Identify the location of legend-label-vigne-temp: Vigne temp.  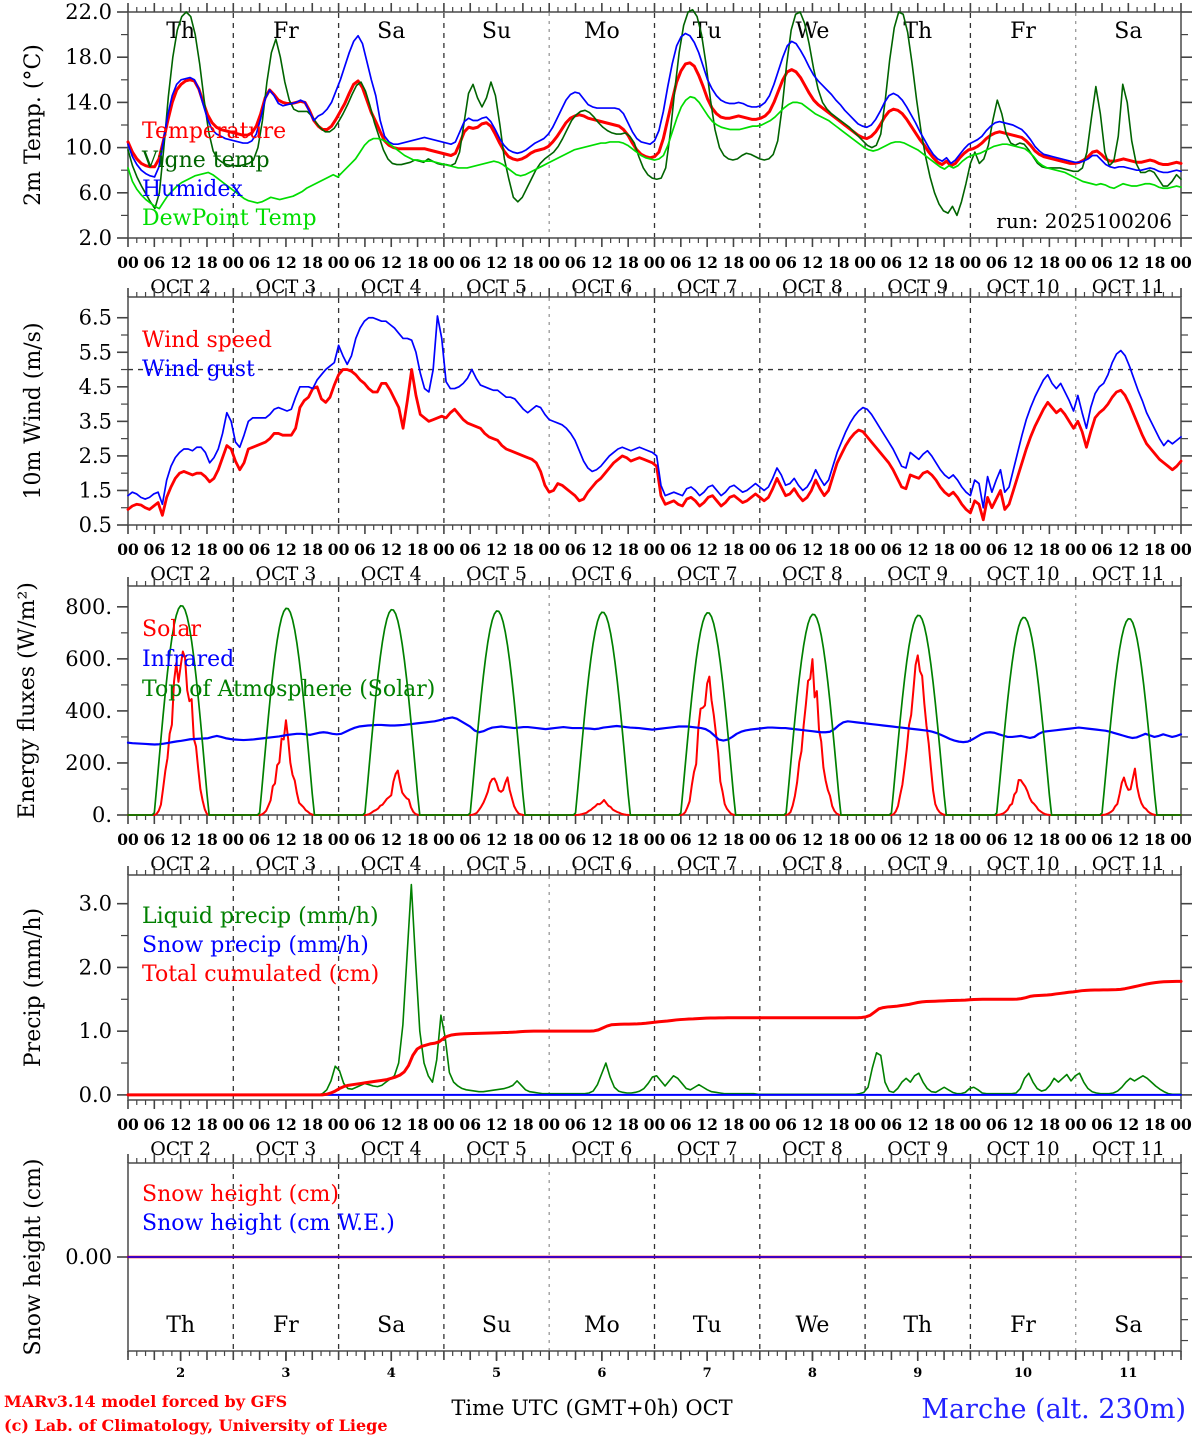
(205, 160).